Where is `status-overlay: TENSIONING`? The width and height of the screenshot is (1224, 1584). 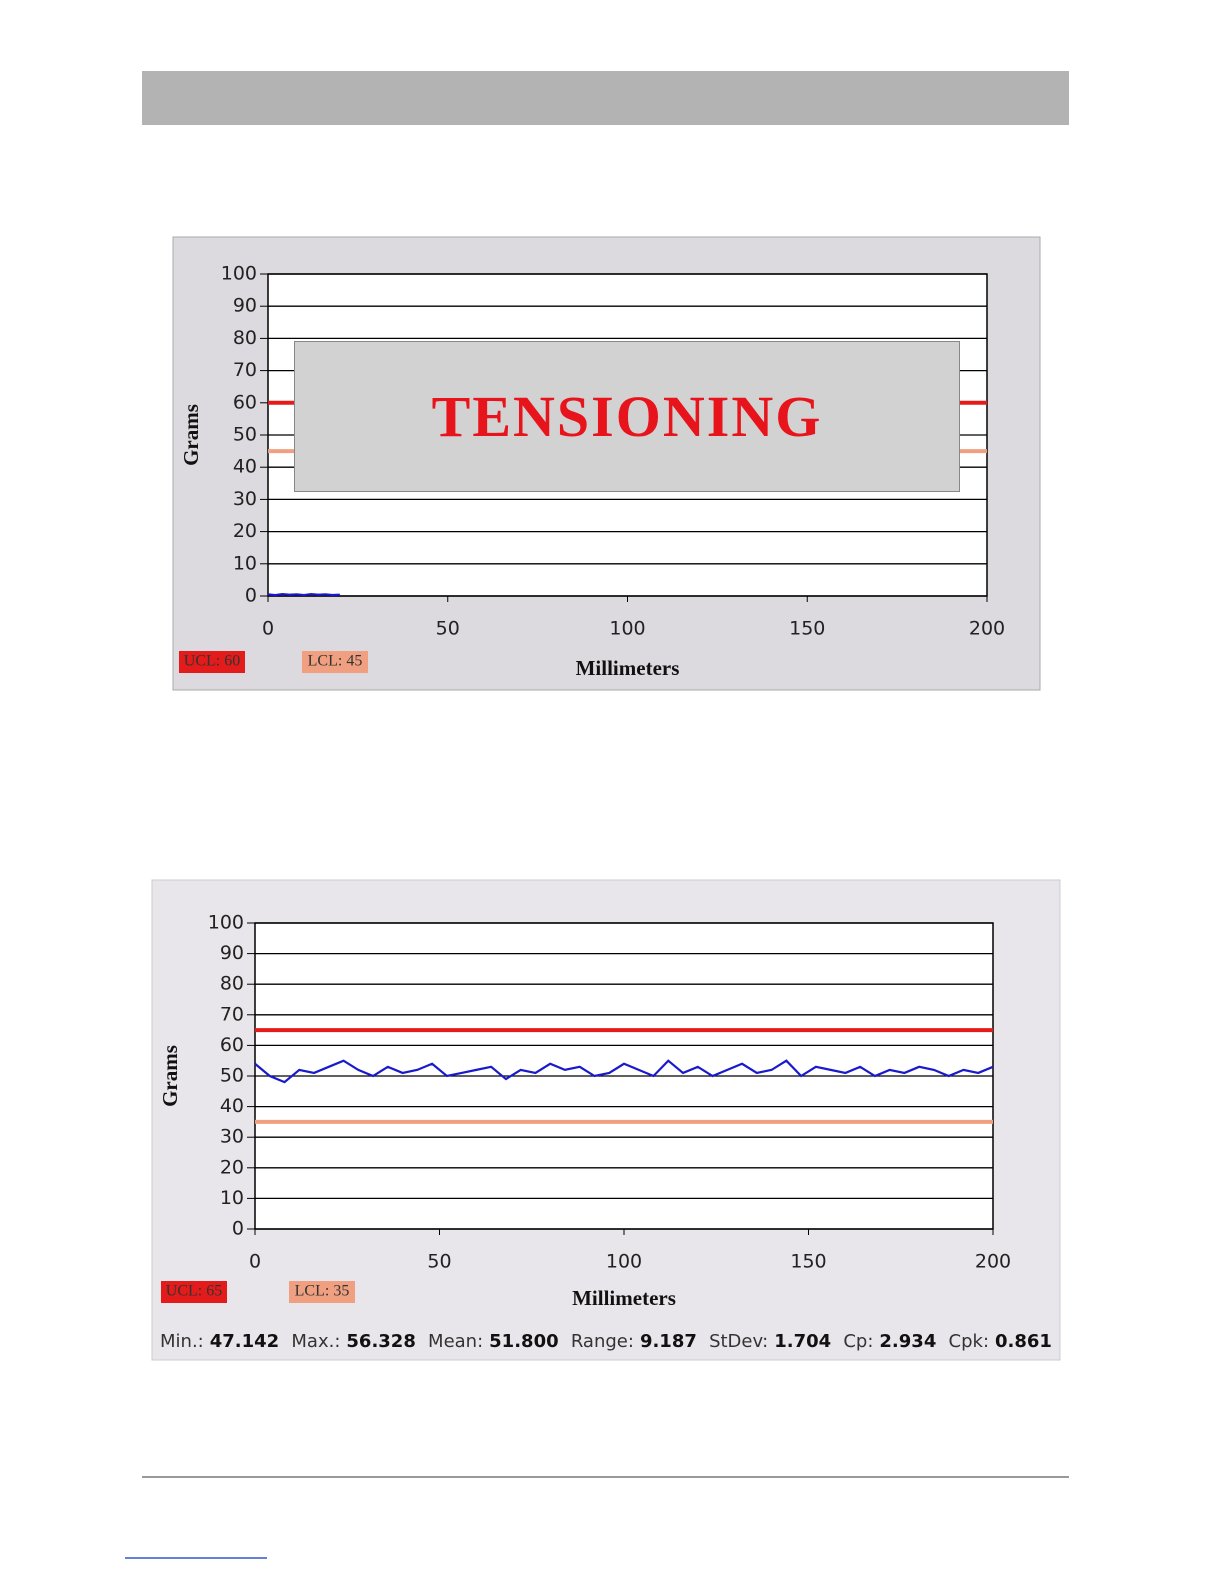 status-overlay: TENSIONING is located at coordinates (627, 416).